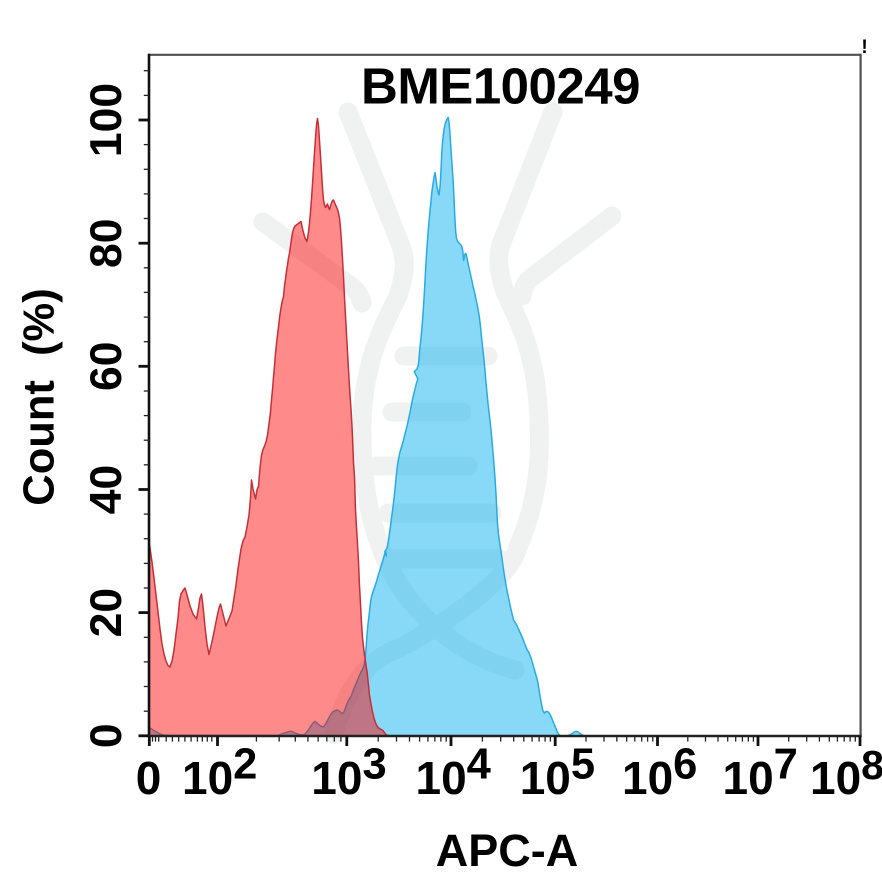  Describe the element at coordinates (453, 773) in the screenshot. I see `svg-text: 10⁴` at that location.